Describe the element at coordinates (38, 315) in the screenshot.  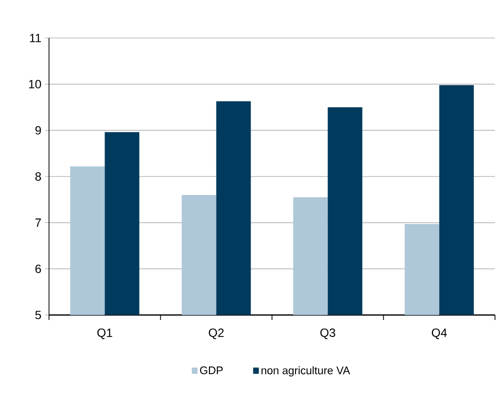
I see `y-tick-label: 5` at that location.